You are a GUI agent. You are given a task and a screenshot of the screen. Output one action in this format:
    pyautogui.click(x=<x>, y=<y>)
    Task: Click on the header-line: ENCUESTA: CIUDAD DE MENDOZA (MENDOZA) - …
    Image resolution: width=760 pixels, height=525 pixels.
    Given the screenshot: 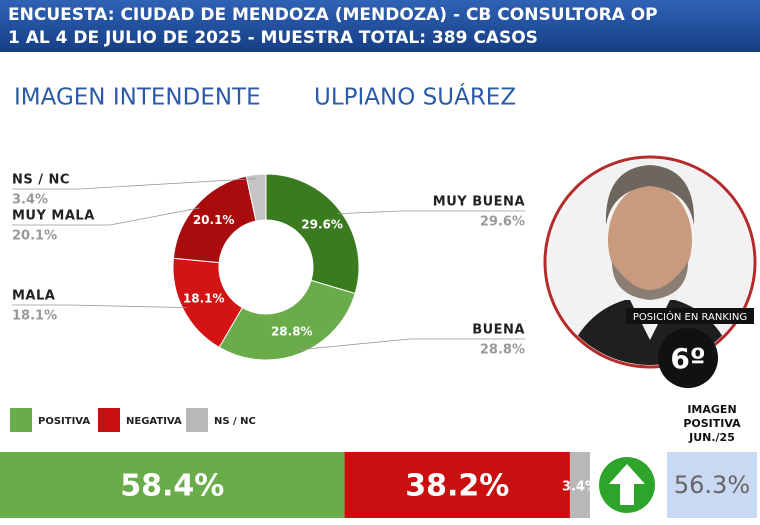 What is the action you would take?
    pyautogui.click(x=333, y=15)
    